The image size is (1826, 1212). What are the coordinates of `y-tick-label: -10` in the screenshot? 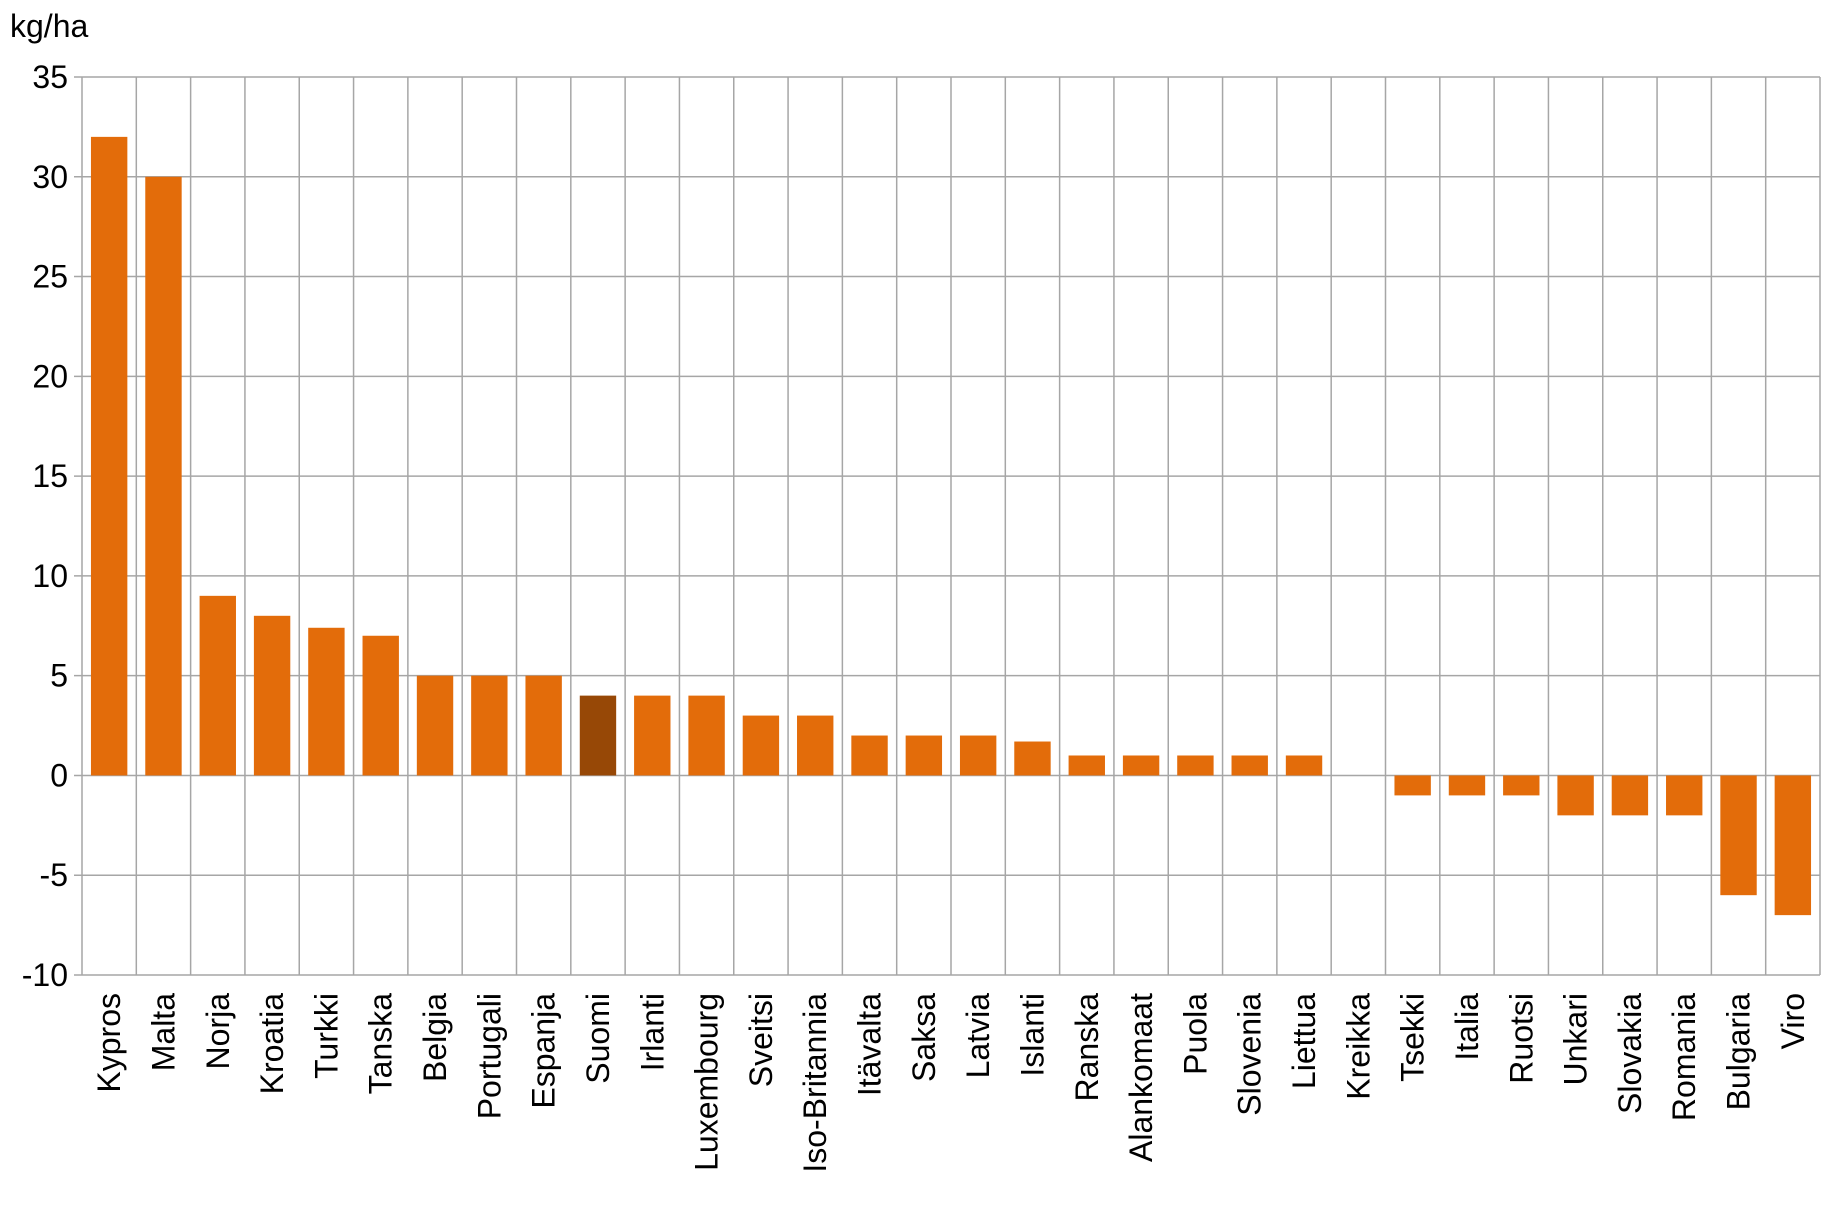 It's located at (45, 975).